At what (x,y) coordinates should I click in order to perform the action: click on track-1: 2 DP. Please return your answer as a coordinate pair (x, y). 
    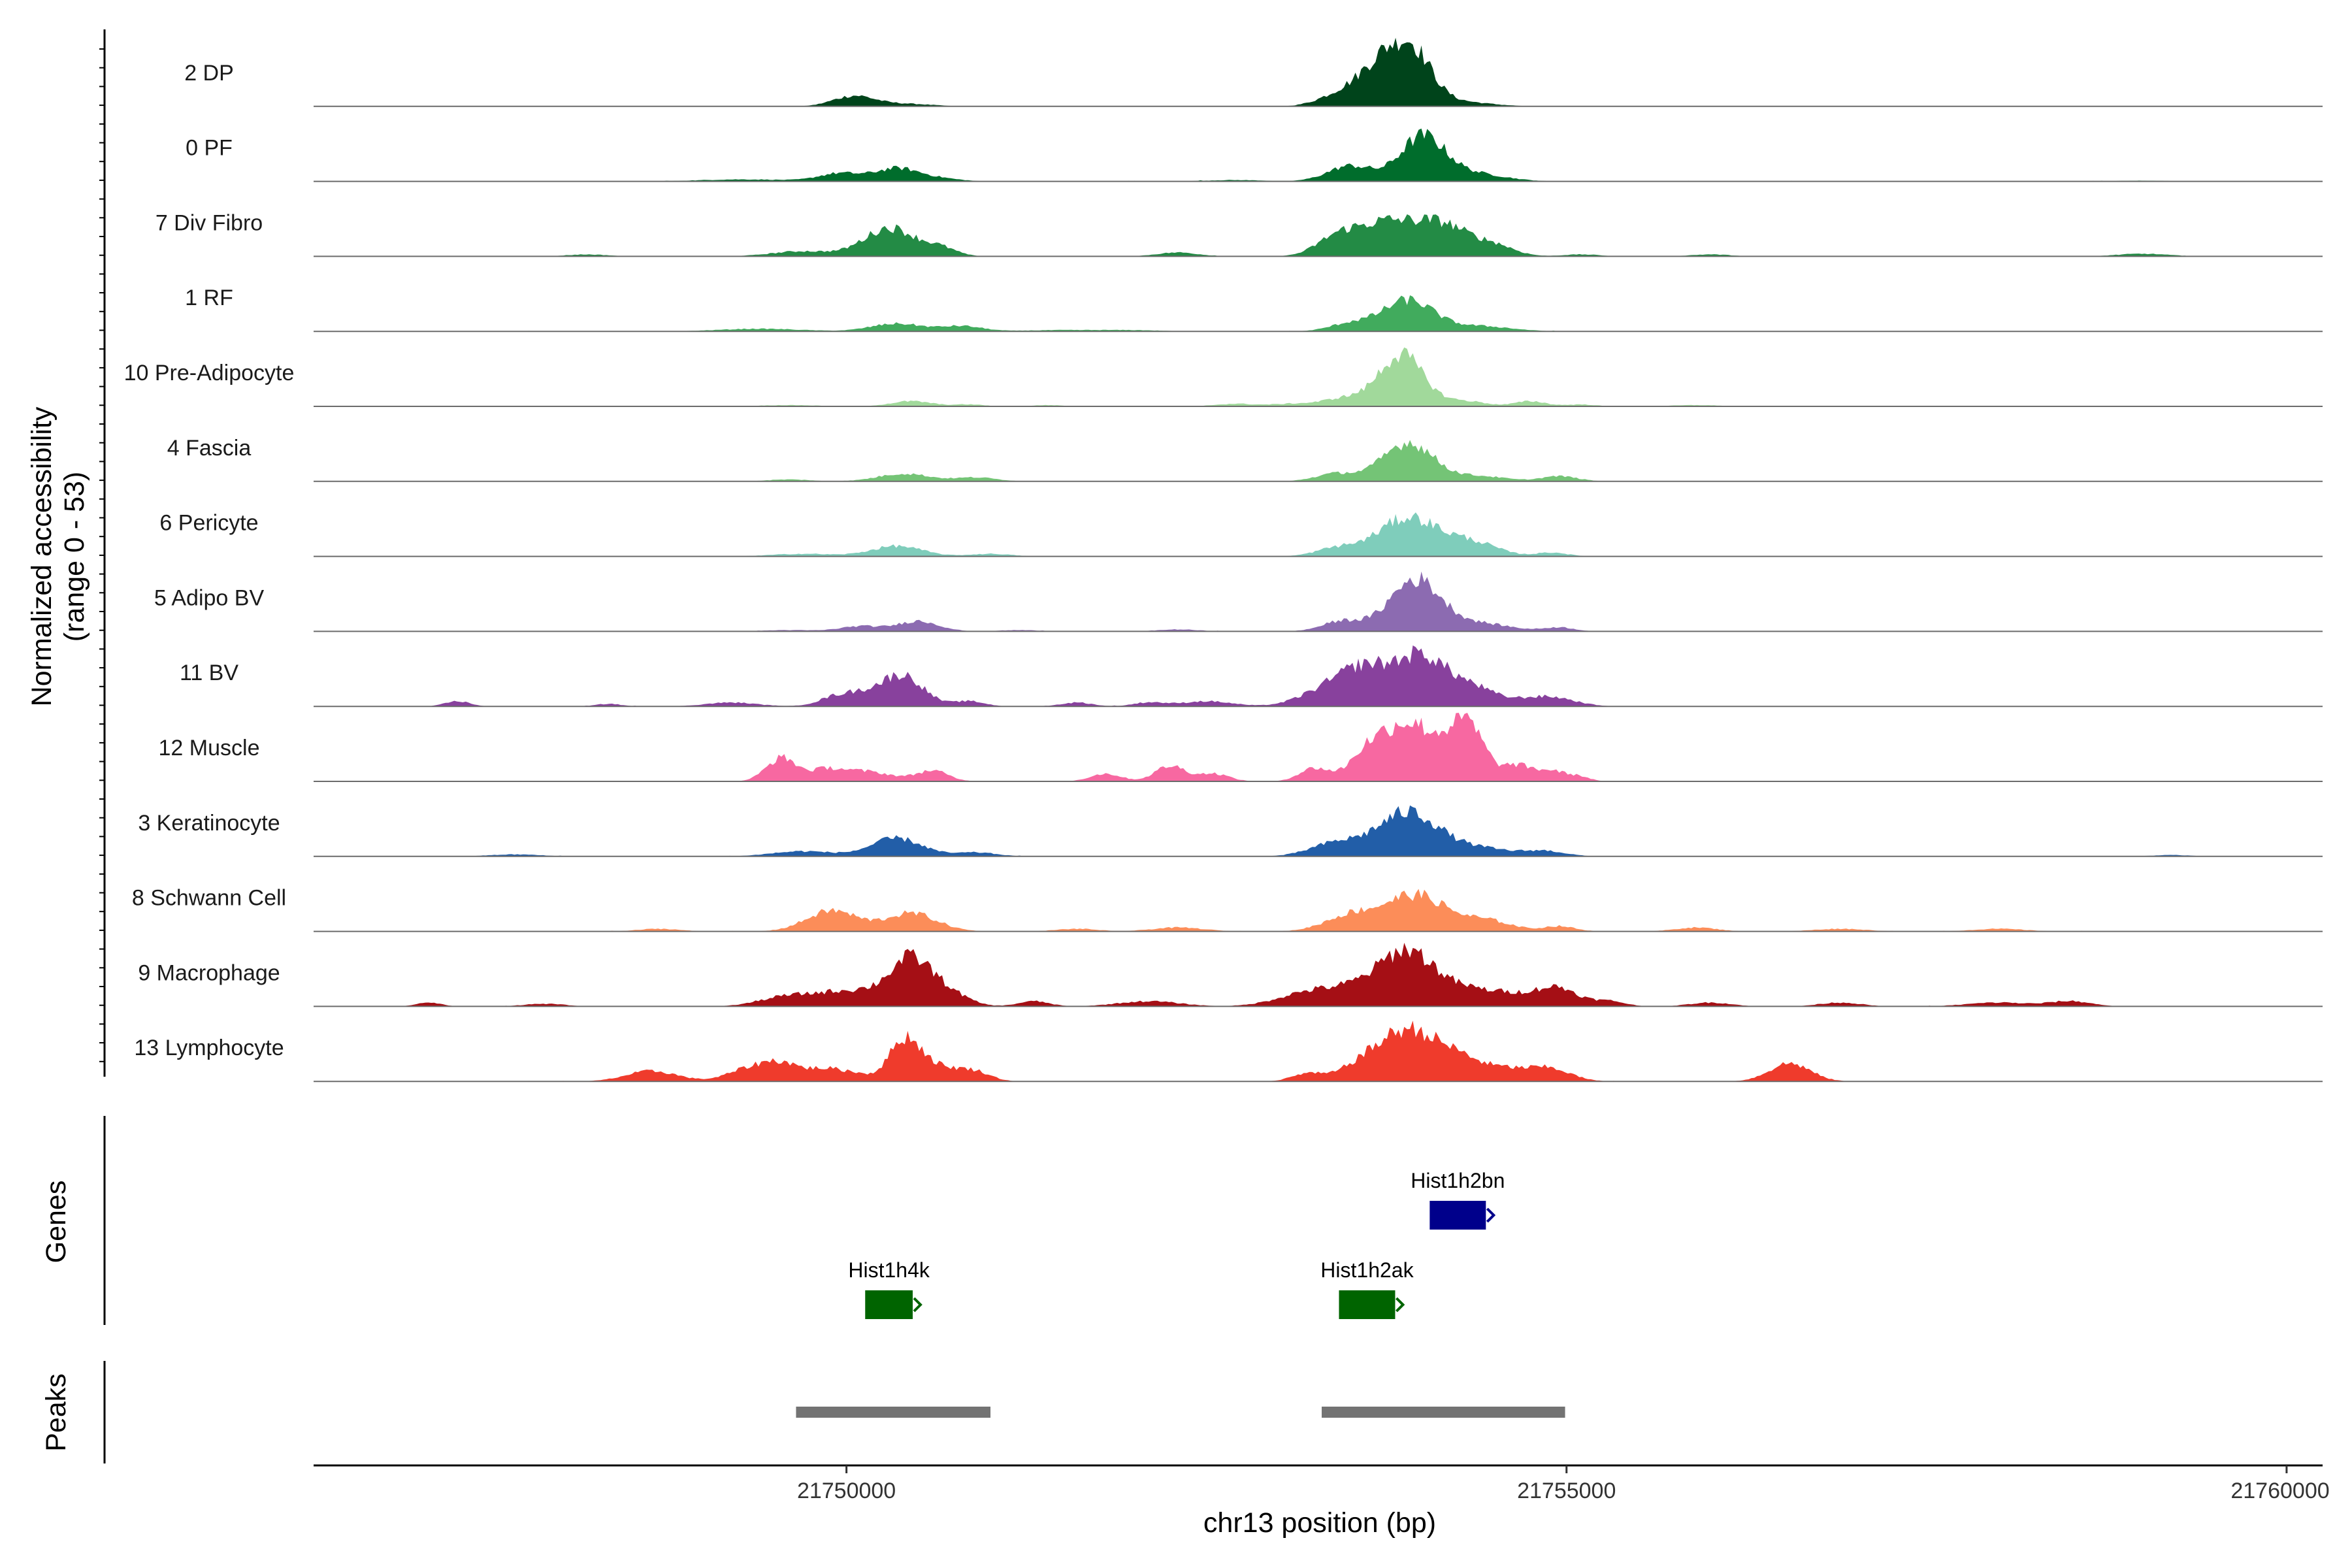
    Looking at the image, I should click on (1253, 72).